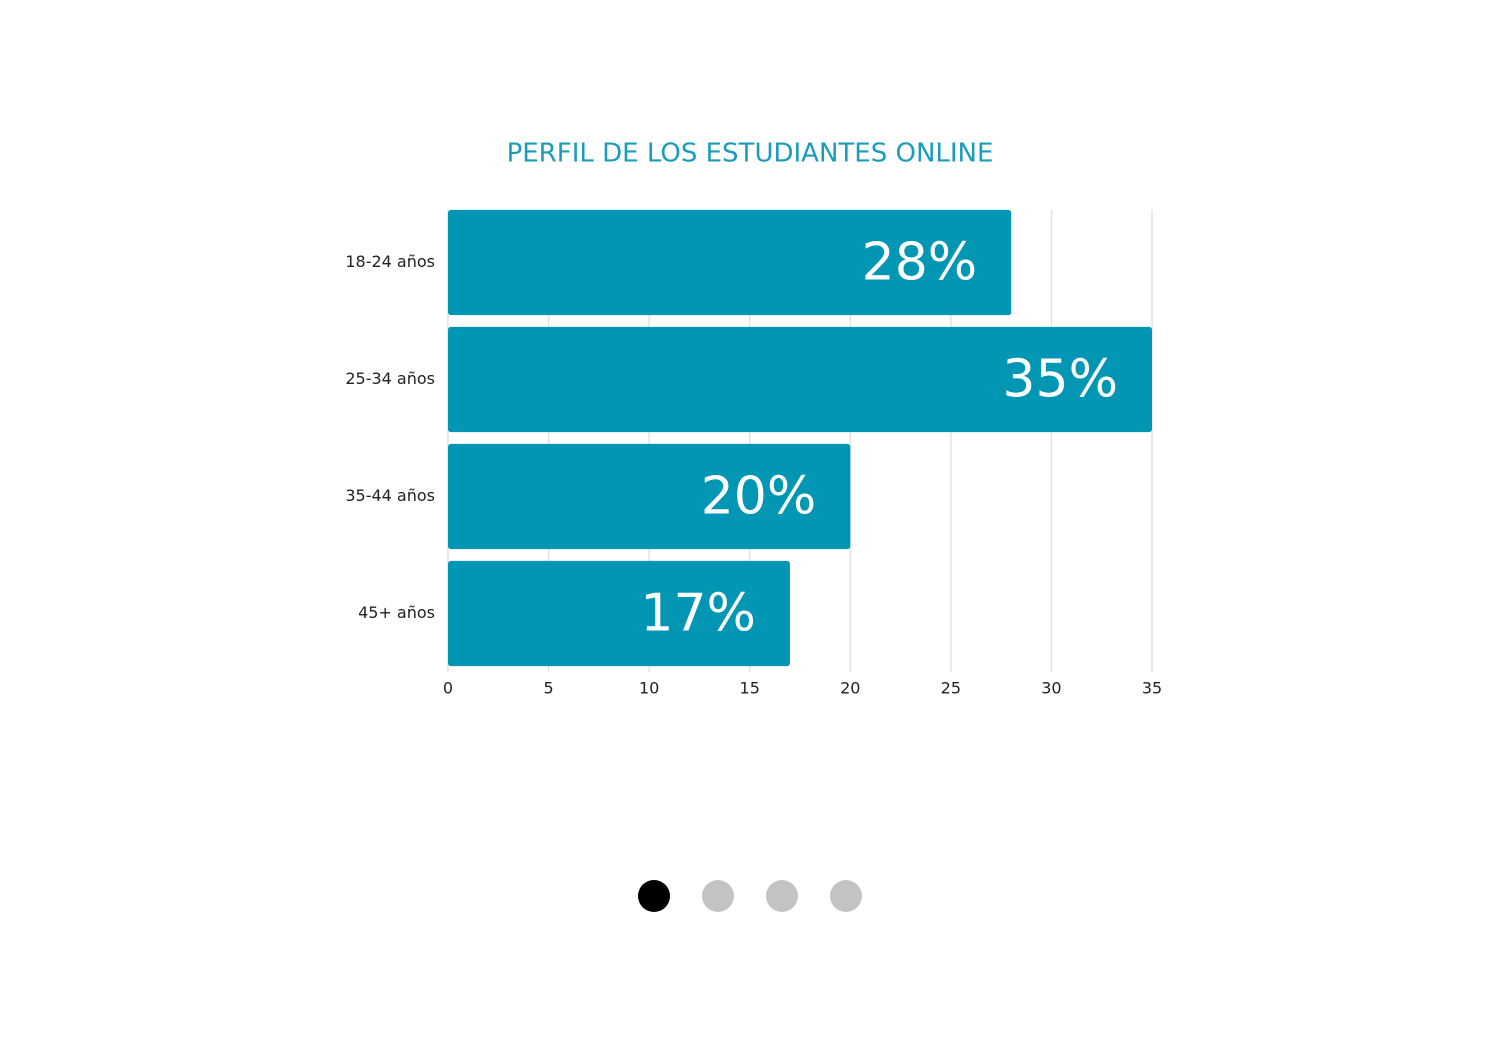  I want to click on carousel-dots, so click(750, 896).